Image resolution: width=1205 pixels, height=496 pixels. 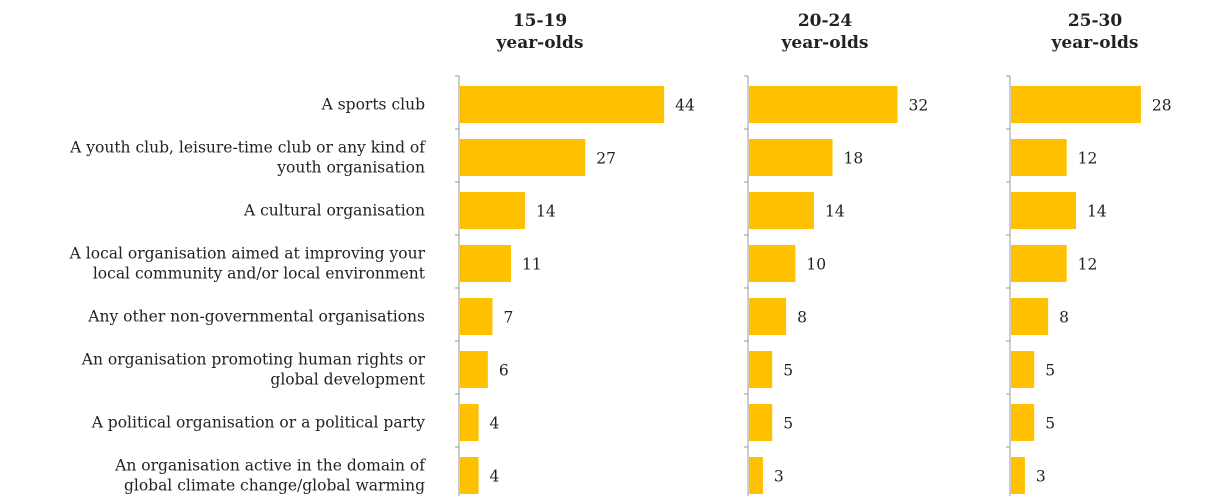 What do you see at coordinates (347, 380) in the screenshot?
I see `category-label: global development` at bounding box center [347, 380].